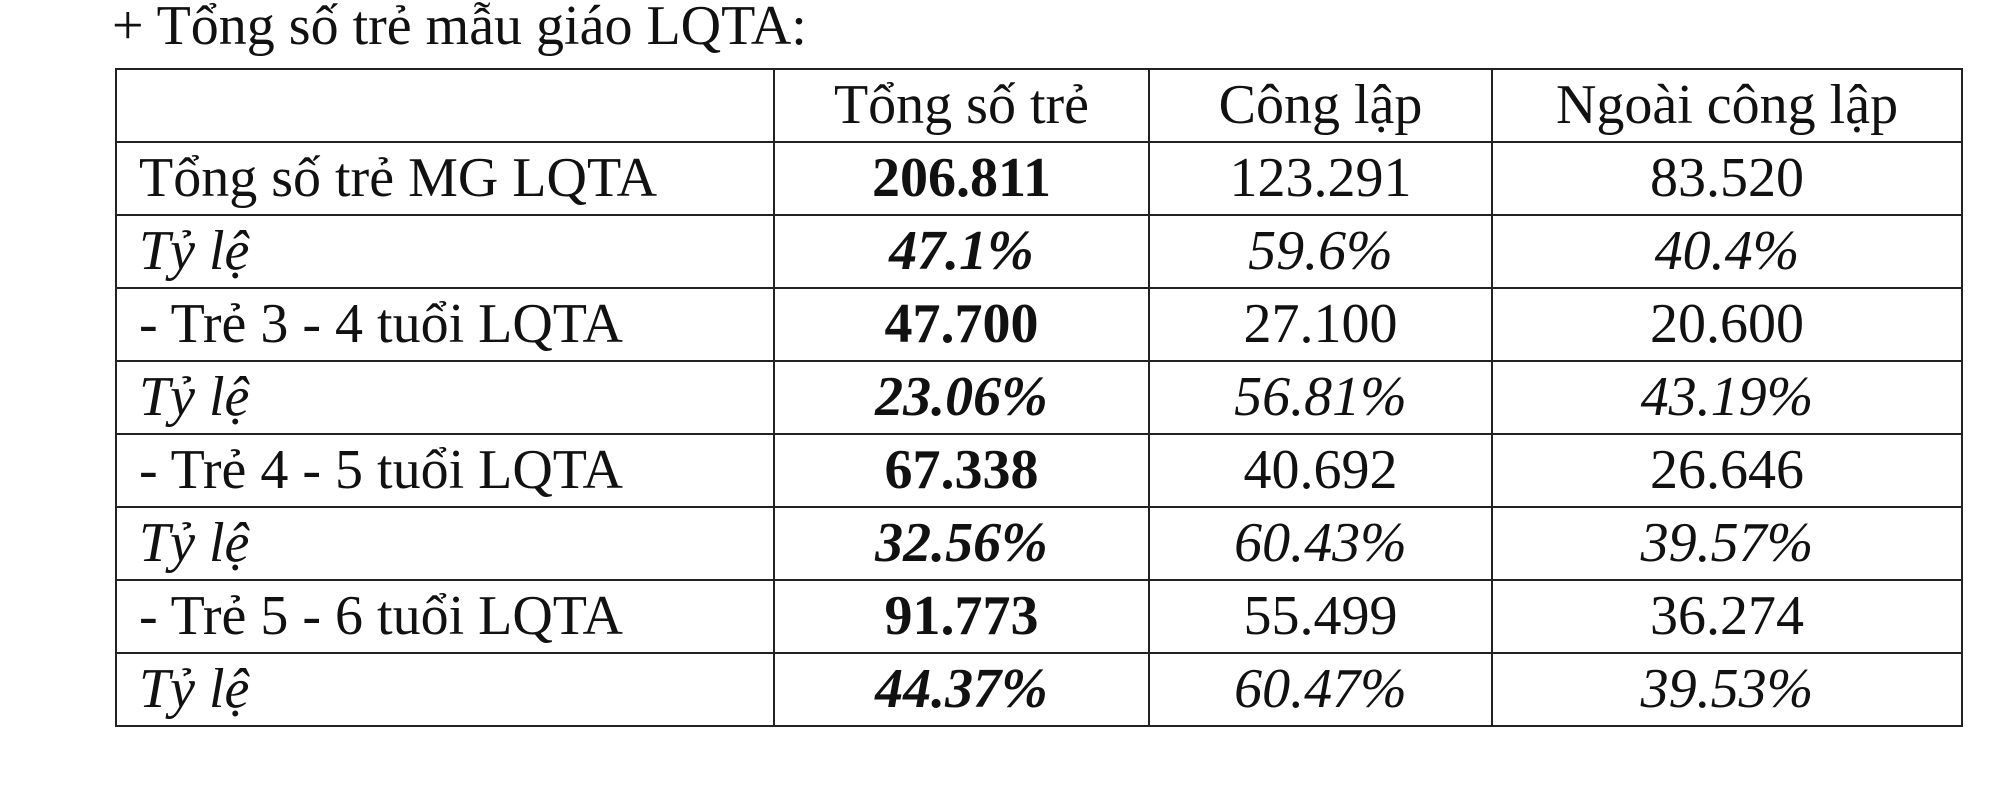  What do you see at coordinates (1727, 324) in the screenshot?
I see `table-cell: 20.600` at bounding box center [1727, 324].